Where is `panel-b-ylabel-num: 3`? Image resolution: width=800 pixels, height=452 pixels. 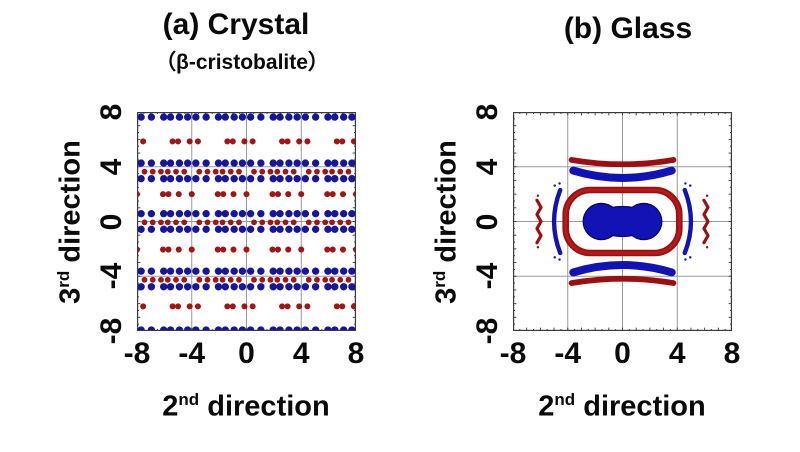 panel-b-ylabel-num: 3 is located at coordinates (446, 295).